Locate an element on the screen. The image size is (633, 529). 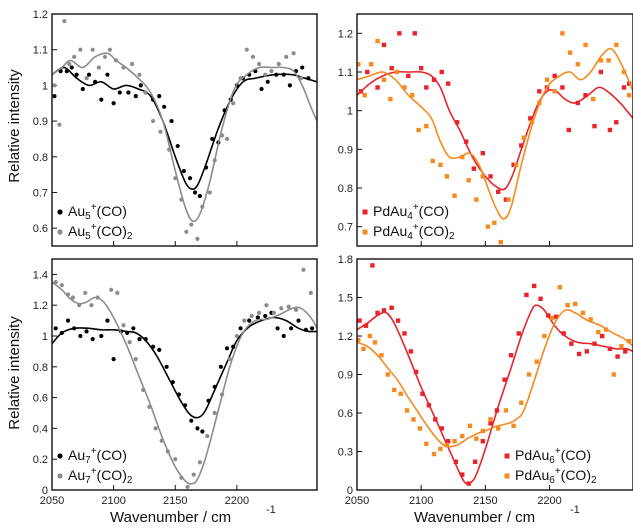
x-tick-label: 2100 is located at coordinates (421, 501).